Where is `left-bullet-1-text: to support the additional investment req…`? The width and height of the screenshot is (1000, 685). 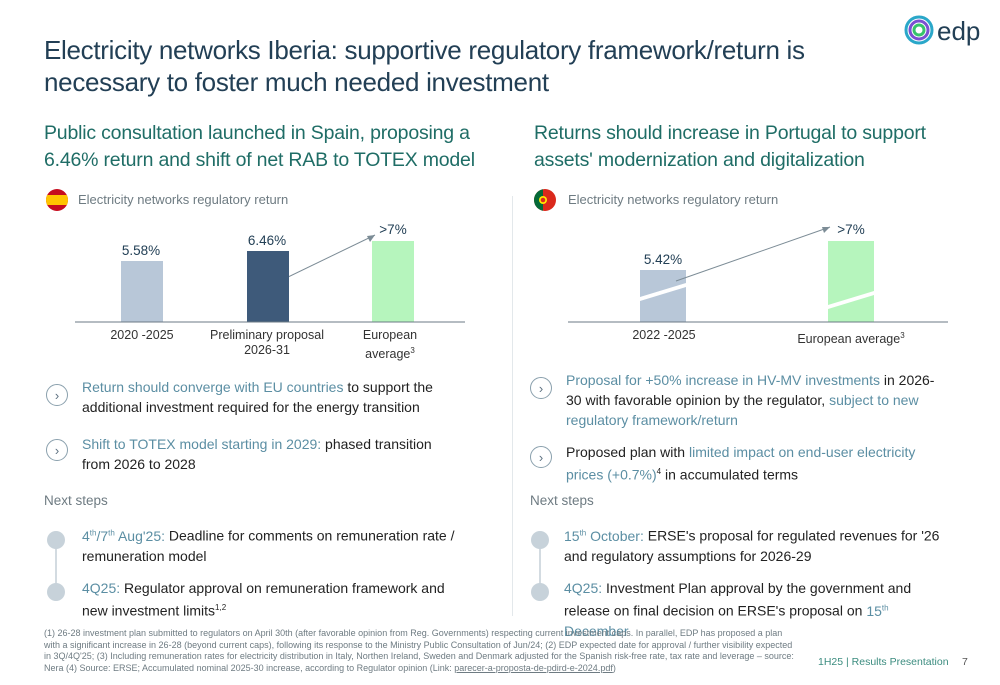 left-bullet-1-text: to support the additional investment req… is located at coordinates (257, 397).